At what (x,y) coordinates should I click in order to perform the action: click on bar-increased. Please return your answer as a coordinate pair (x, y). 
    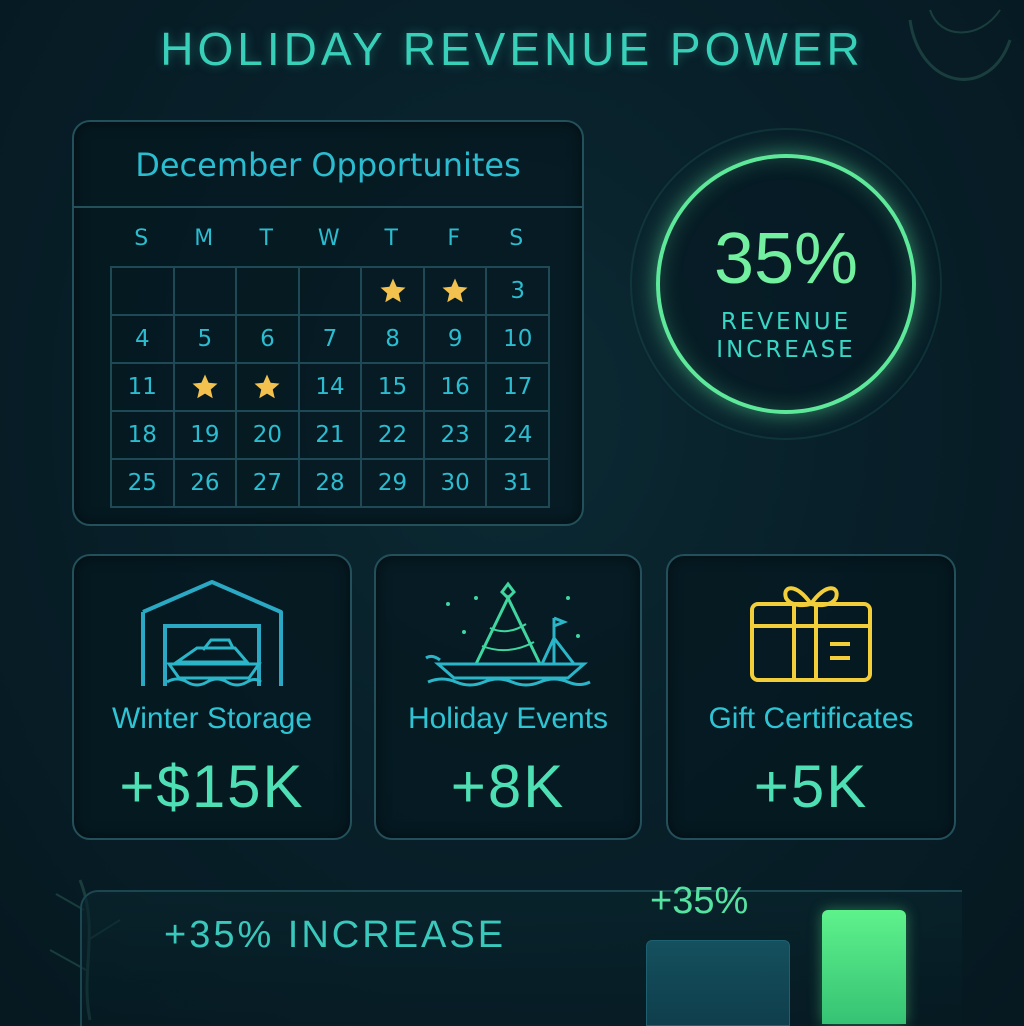
    Looking at the image, I should click on (864, 967).